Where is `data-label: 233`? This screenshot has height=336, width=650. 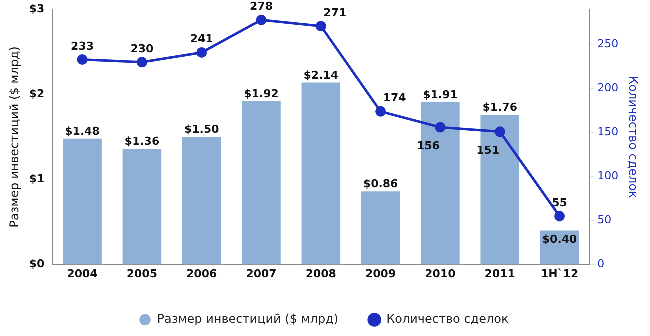
data-label: 233 is located at coordinates (82, 46).